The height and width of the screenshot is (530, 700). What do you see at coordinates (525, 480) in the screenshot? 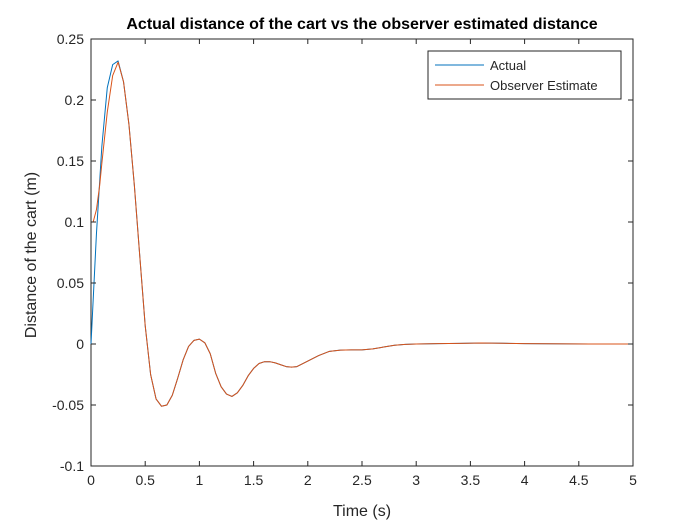
I see `x-tick-label: 4` at bounding box center [525, 480].